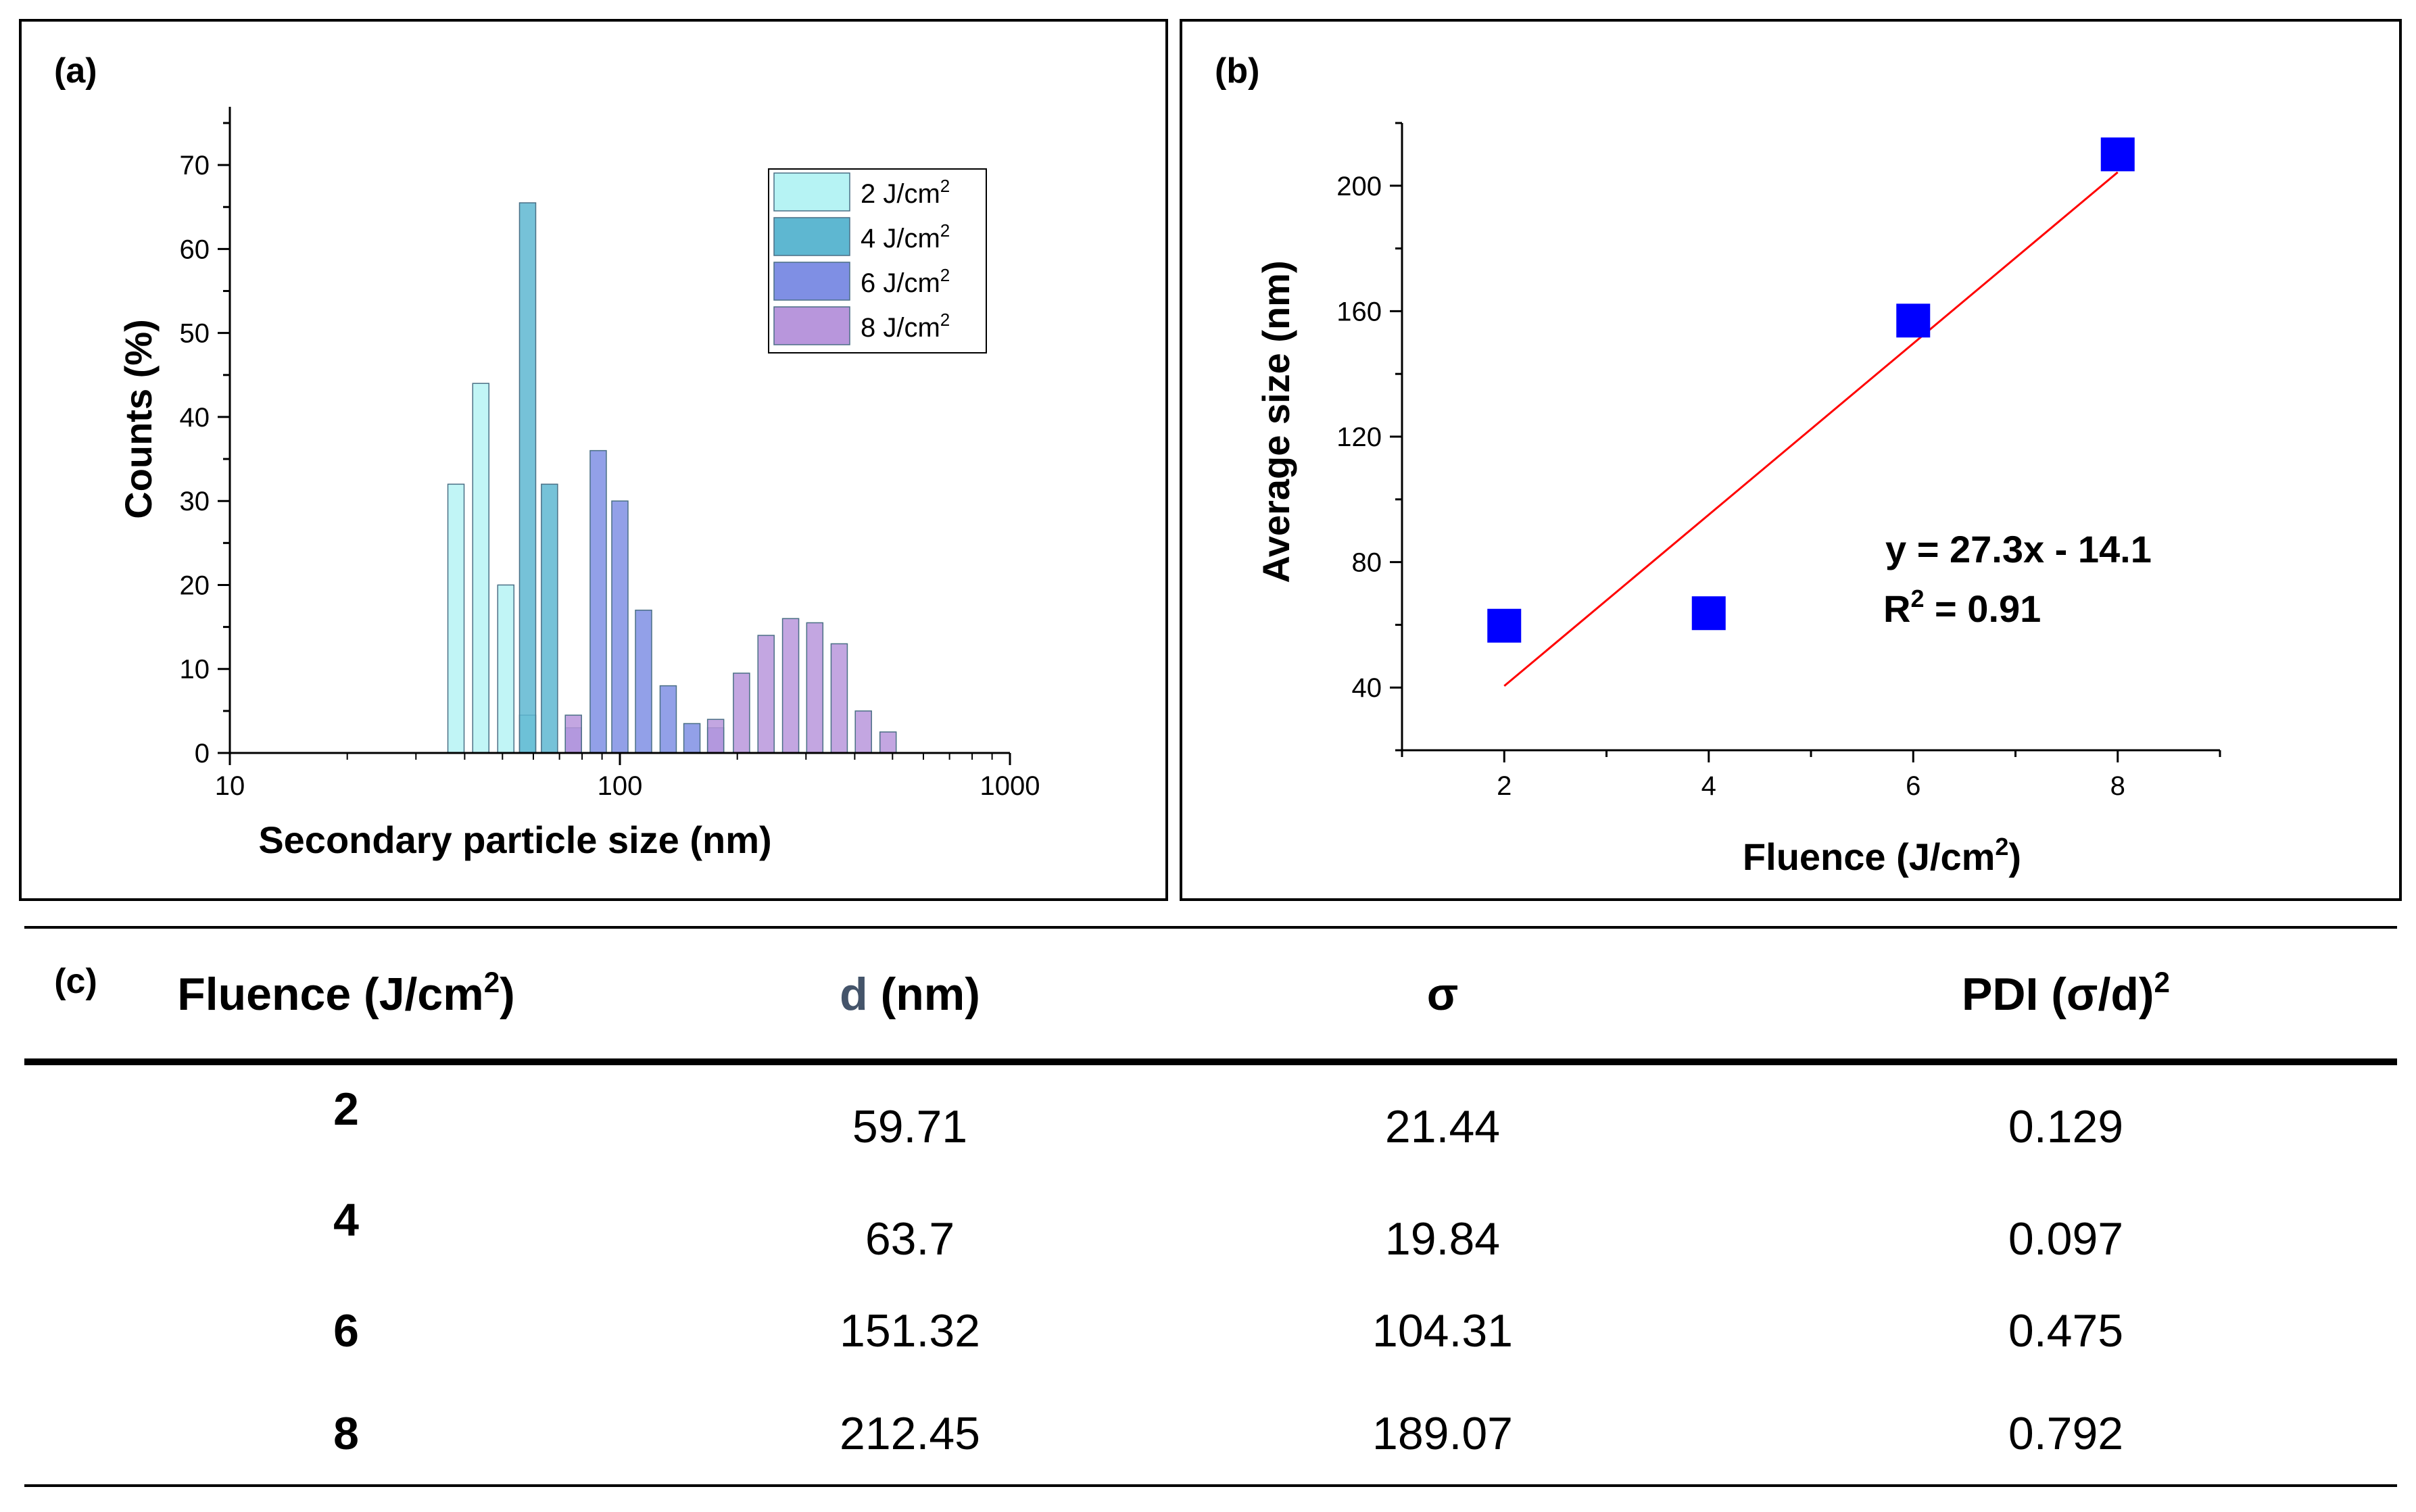  I want to click on y-tick-label-b: 200, so click(1359, 186).